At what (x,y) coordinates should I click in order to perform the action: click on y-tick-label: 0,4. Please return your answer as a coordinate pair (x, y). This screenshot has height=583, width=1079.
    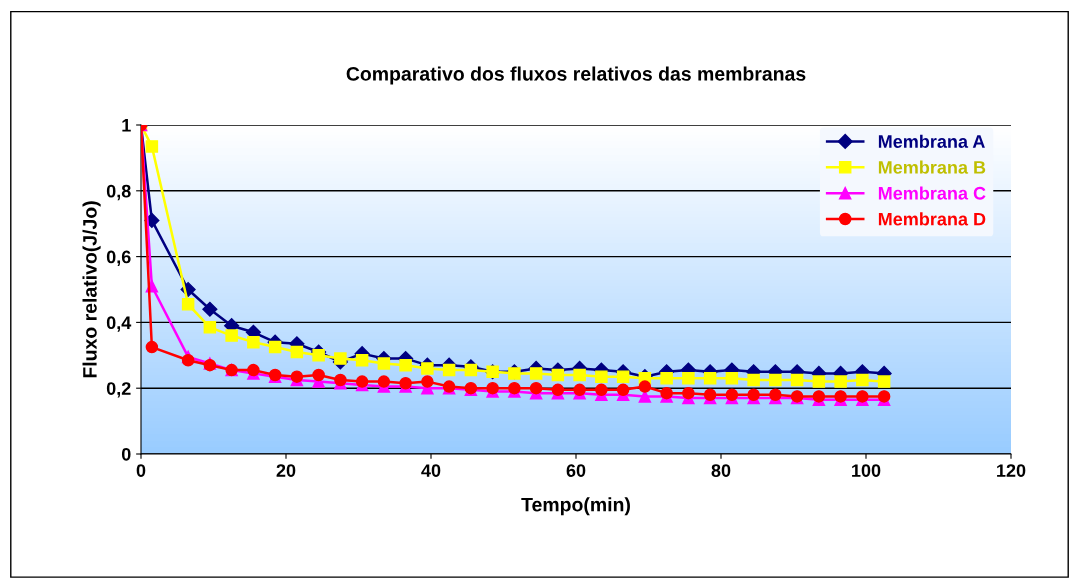
    Looking at the image, I should click on (119, 324).